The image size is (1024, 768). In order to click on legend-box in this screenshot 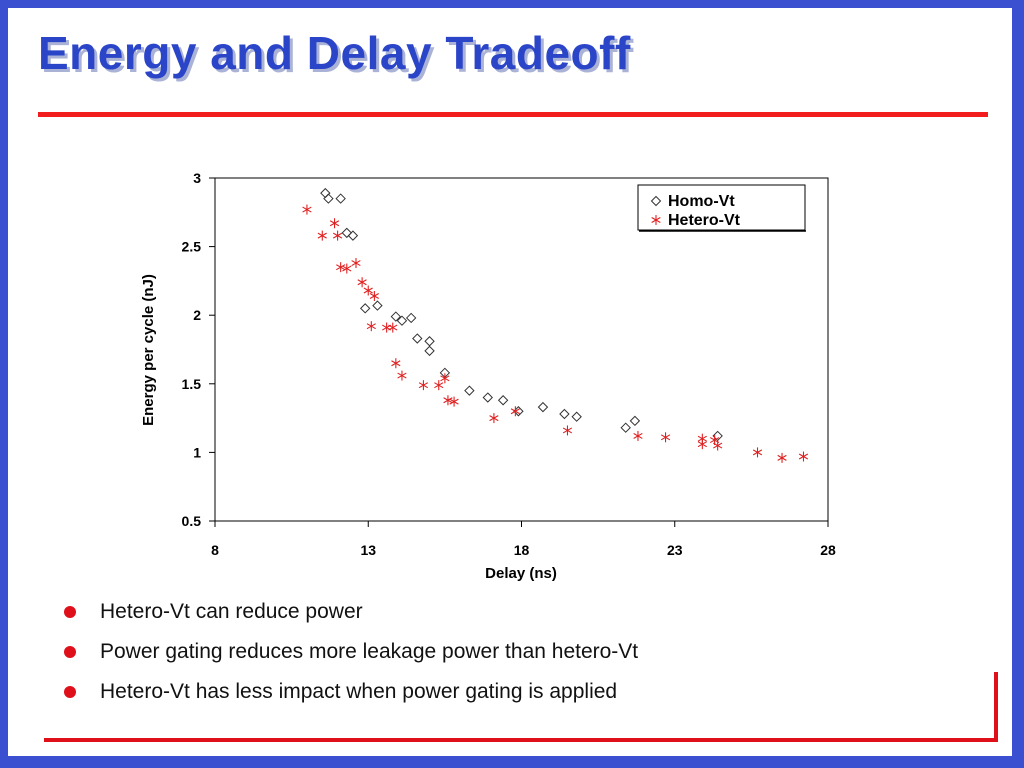, I will do `click(721, 207)`.